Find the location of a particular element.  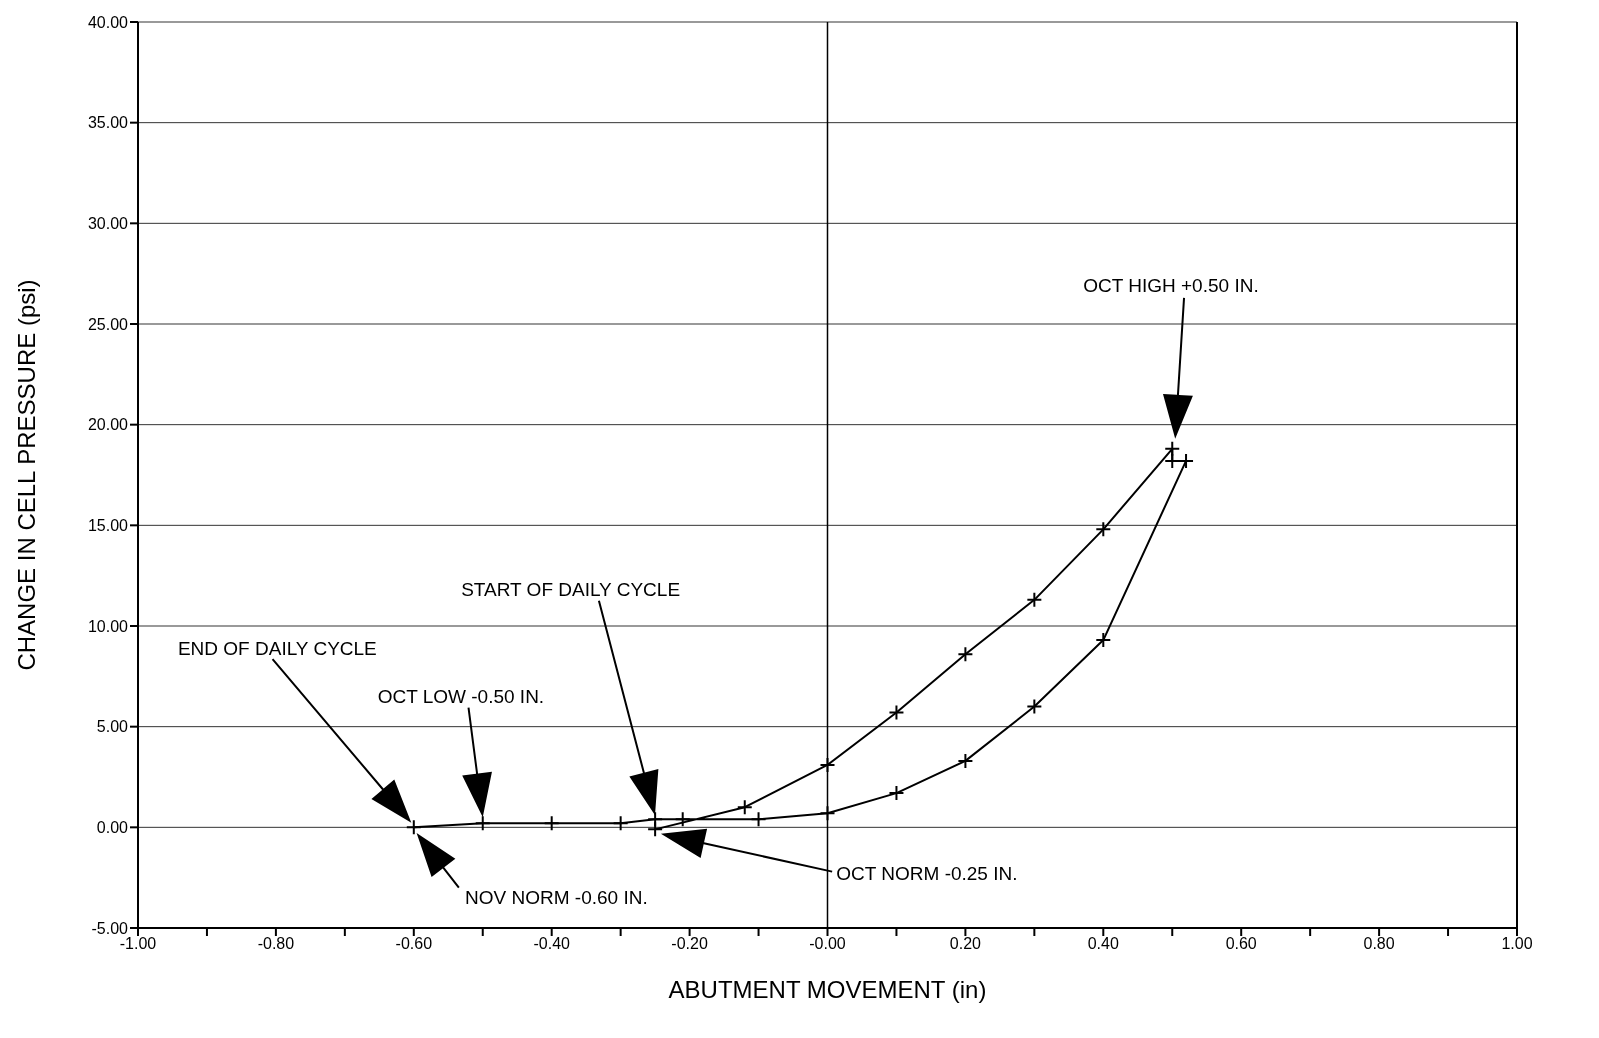

x-tick-label: 1.00 is located at coordinates (1517, 944).